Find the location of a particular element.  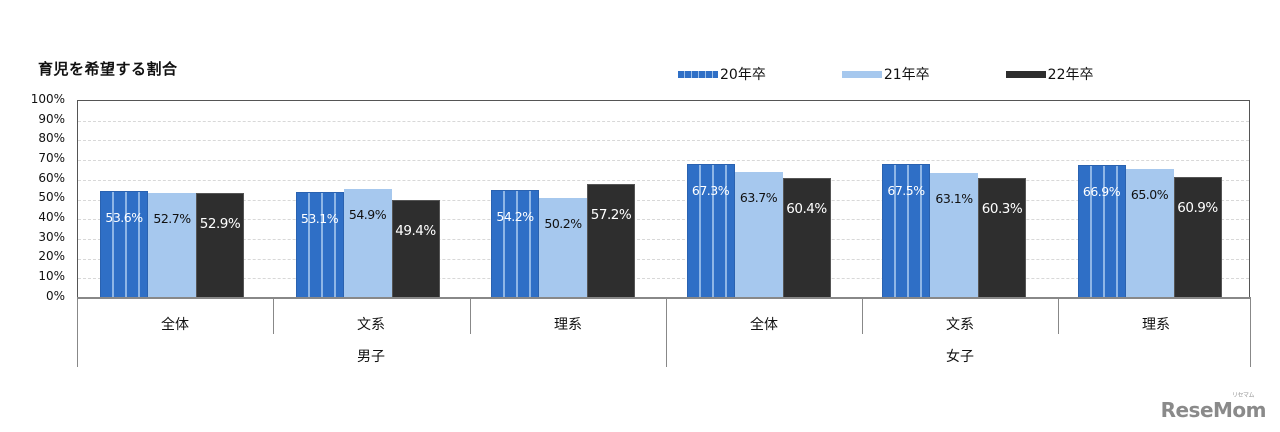

y-tick: 60% is located at coordinates (51, 178).